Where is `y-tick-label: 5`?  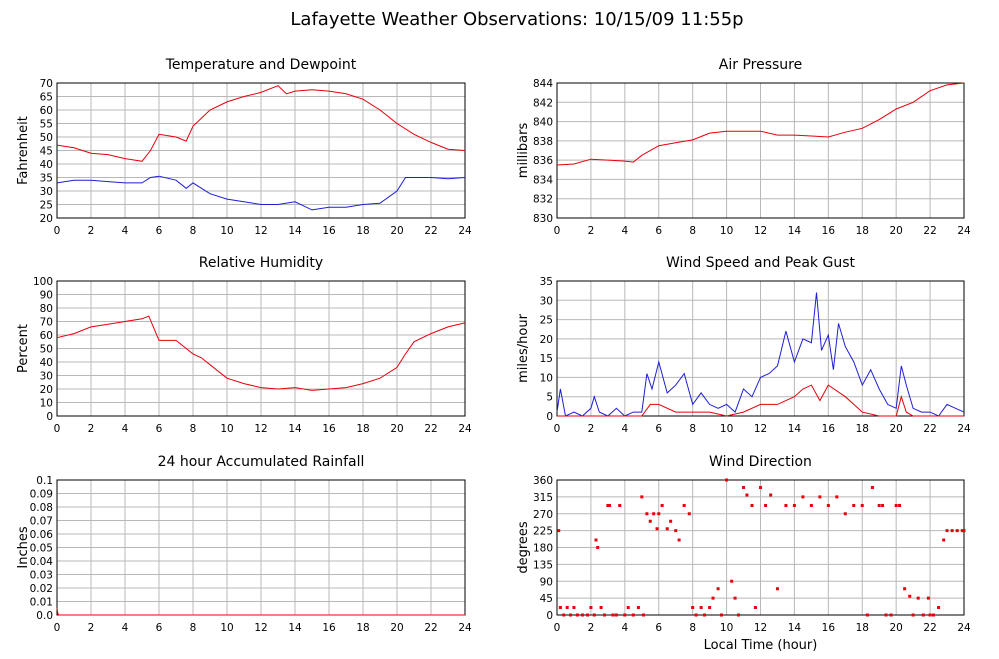
y-tick-label: 5 is located at coordinates (549, 398).